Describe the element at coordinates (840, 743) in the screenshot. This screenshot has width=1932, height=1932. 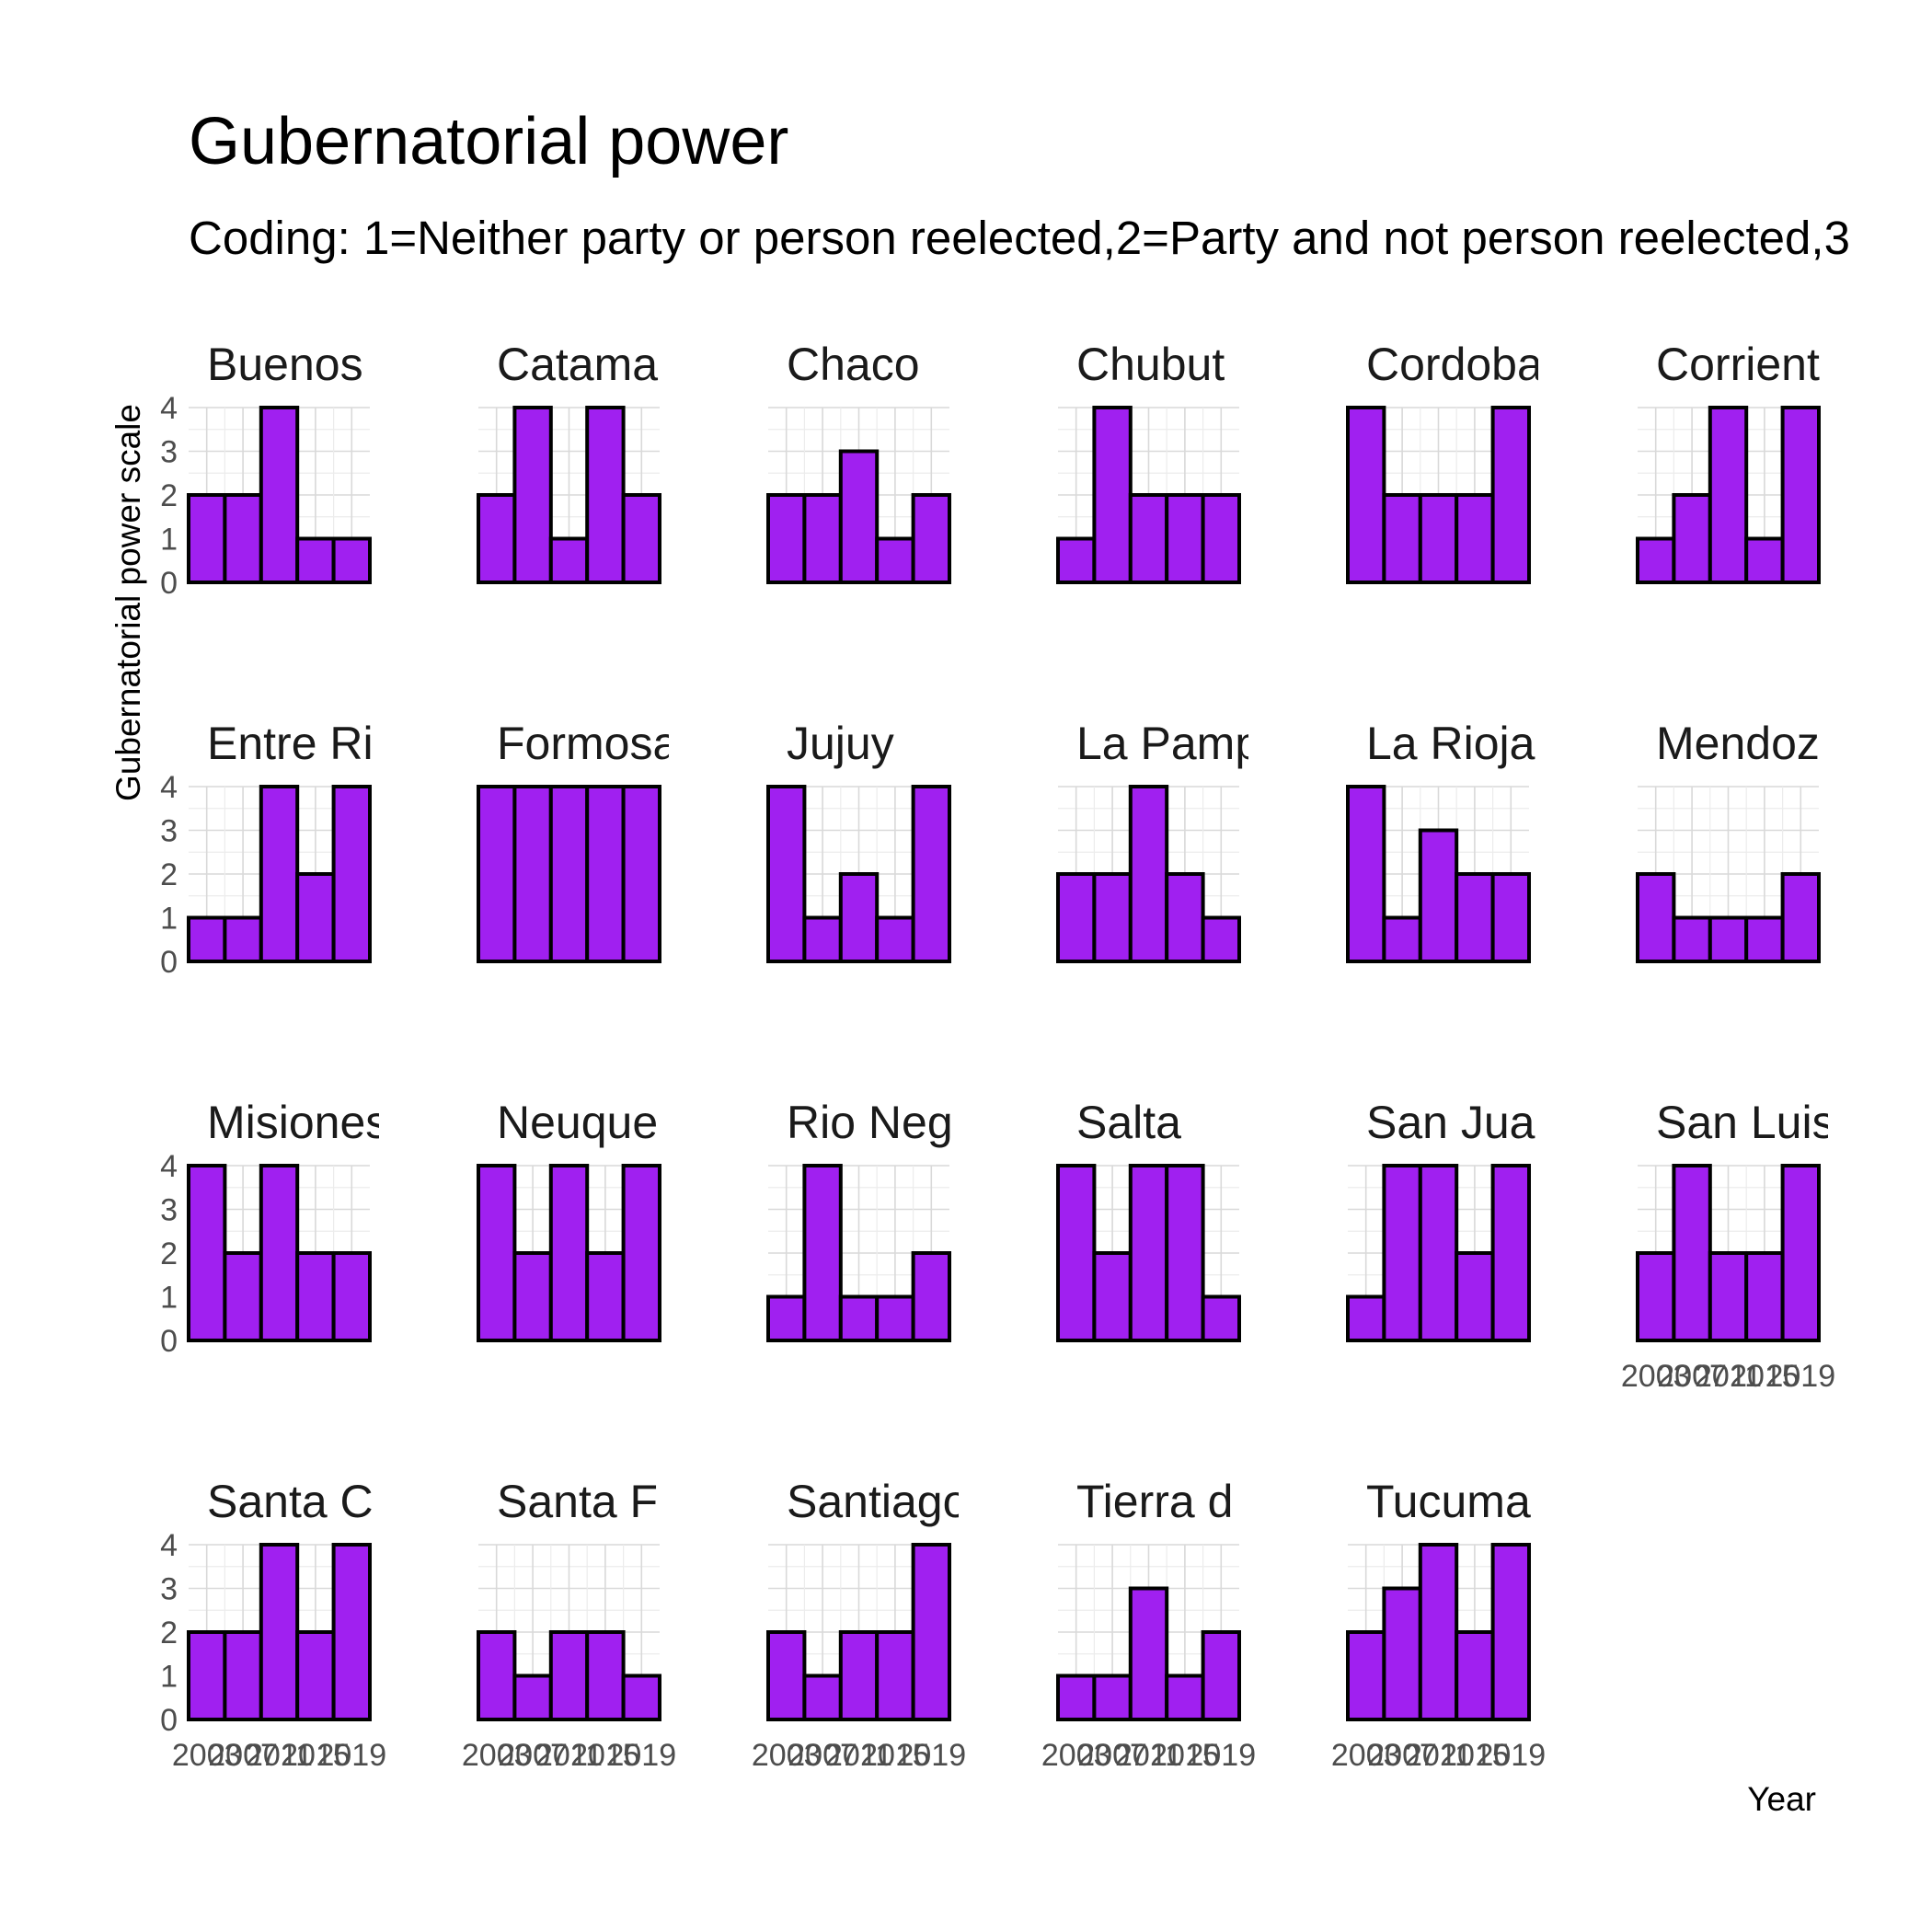
I see `facet-label: Jujuy` at that location.